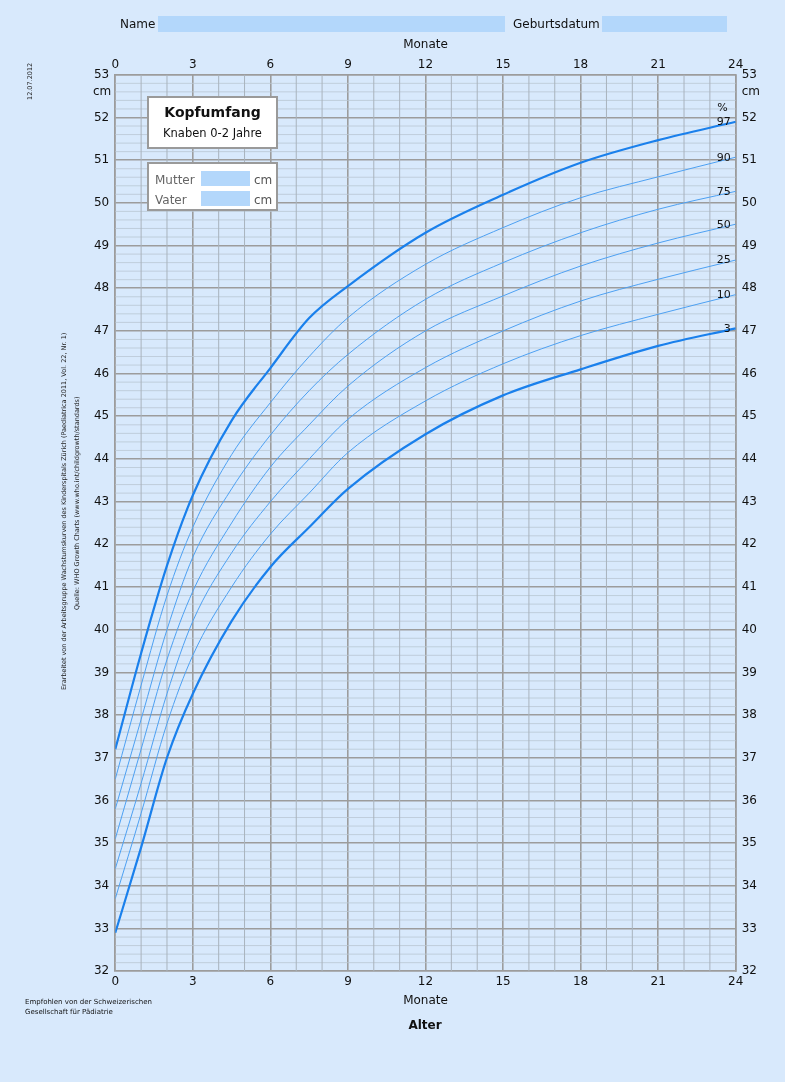  What do you see at coordinates (101, 586) in the screenshot?
I see `y-tick-label: 41` at bounding box center [101, 586].